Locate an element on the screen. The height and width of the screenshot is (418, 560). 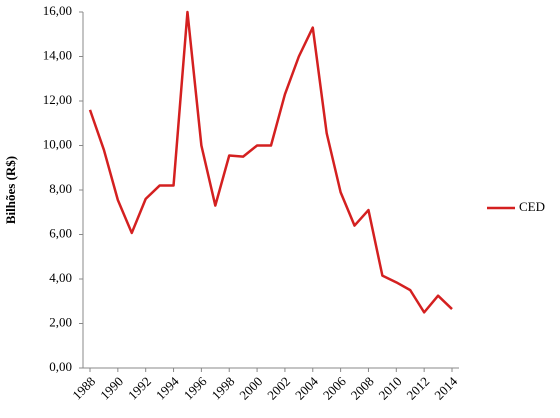
x-tick-label: 2014 is located at coordinates (445, 387).